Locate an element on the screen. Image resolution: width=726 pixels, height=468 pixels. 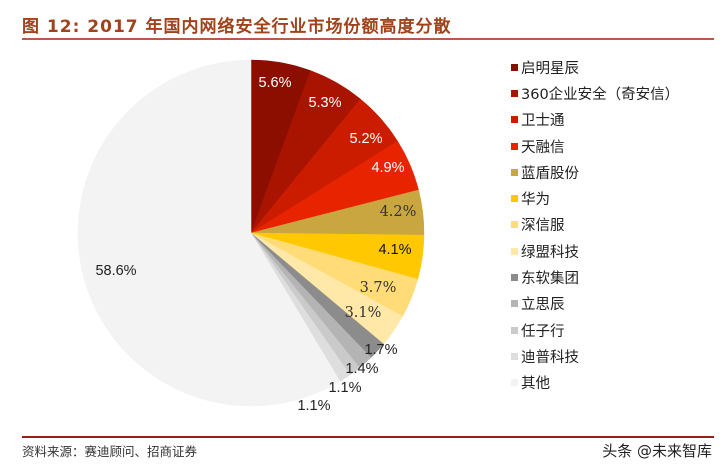
legend-item: 蓝盾股份 is located at coordinates (595, 172).